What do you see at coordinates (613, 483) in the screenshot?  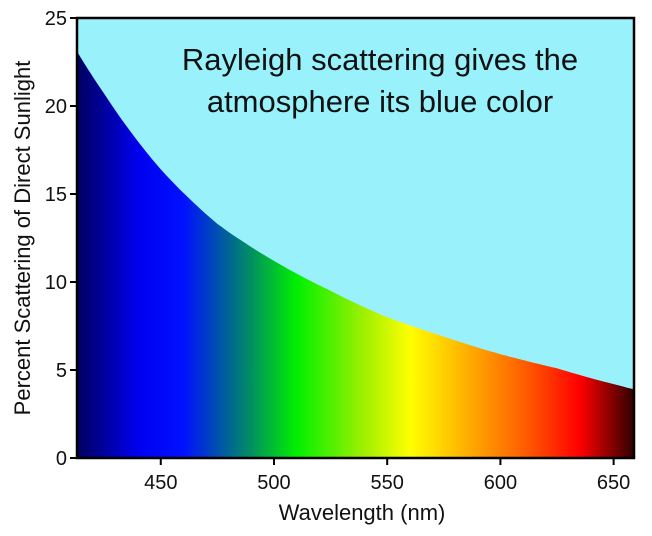 I see `x-tick-label: 650` at bounding box center [613, 483].